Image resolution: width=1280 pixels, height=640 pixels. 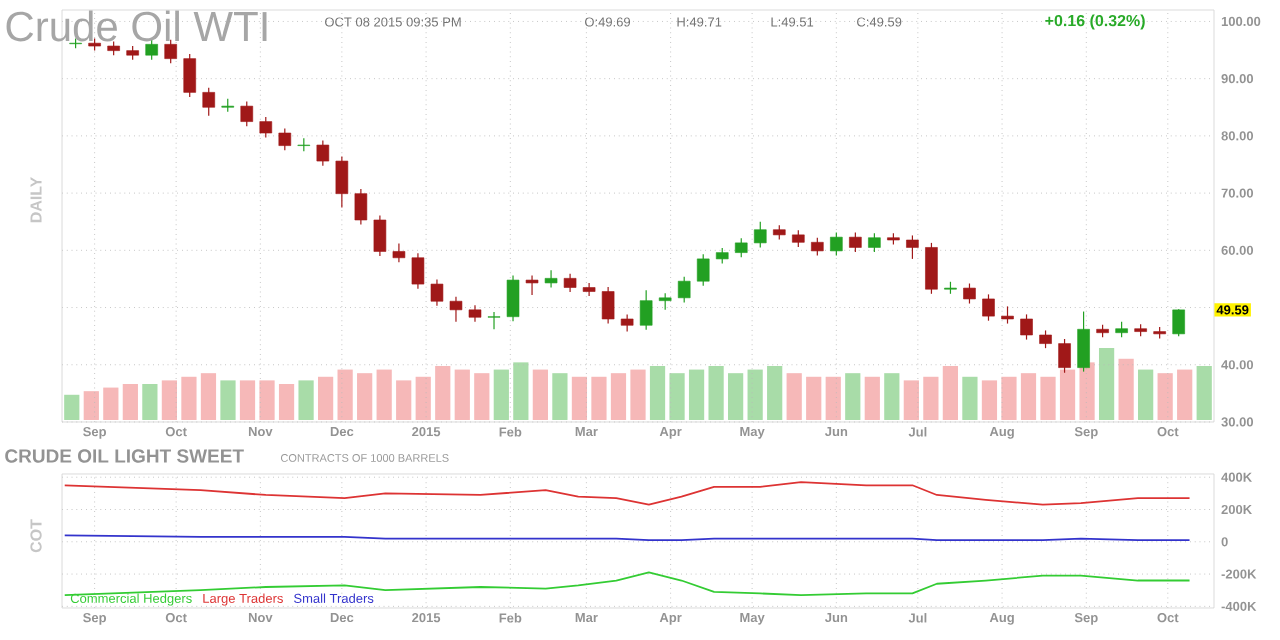 What do you see at coordinates (36, 536) in the screenshot?
I see `y-axis-title: COT` at bounding box center [36, 536].